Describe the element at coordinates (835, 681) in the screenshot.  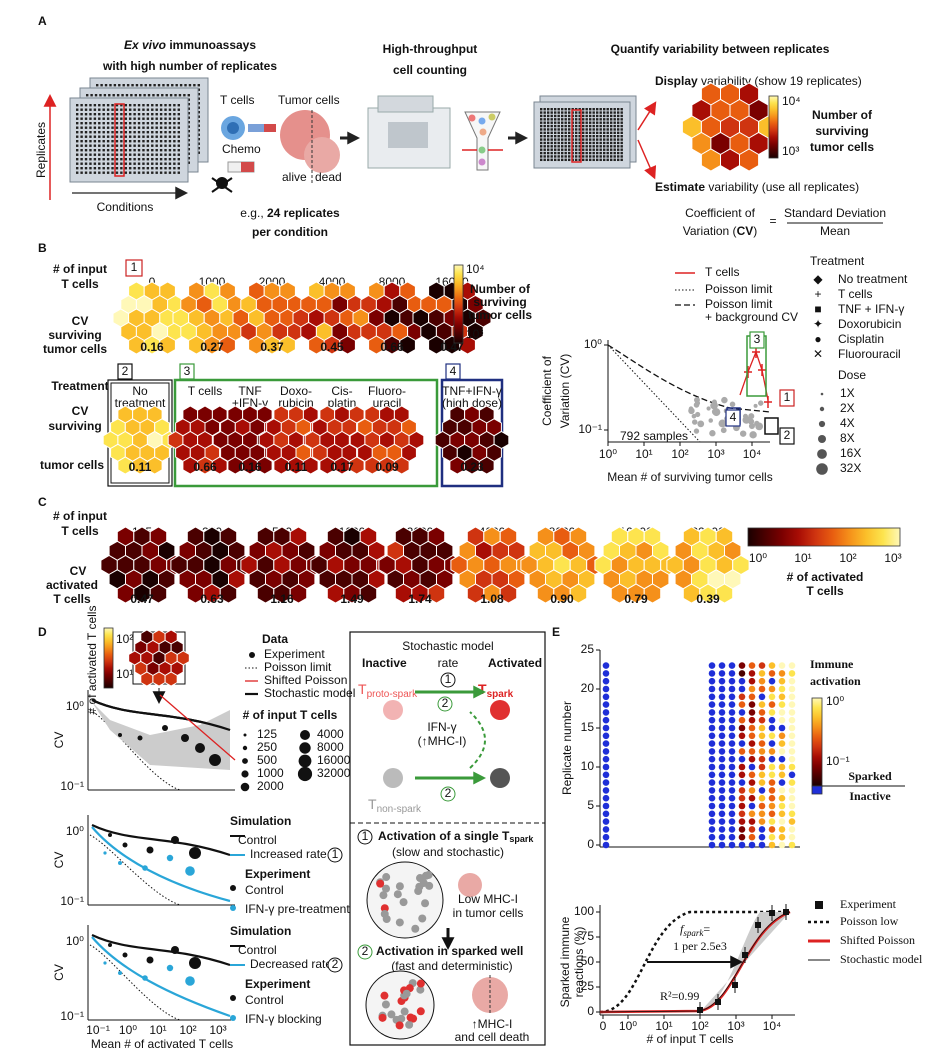
I see `label: activation` at that location.